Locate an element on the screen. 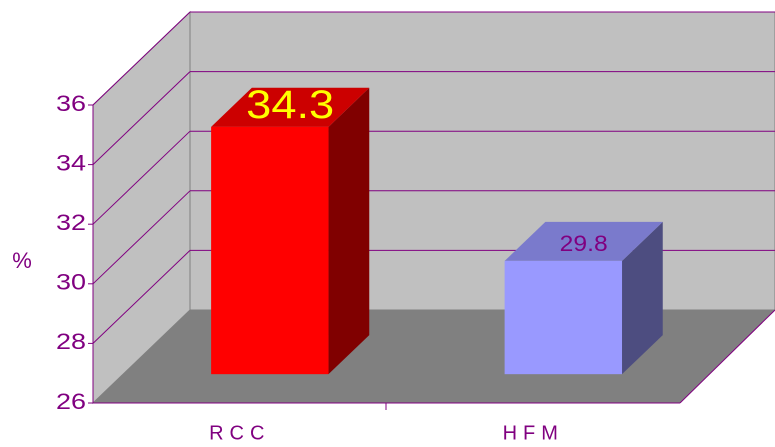 The image size is (775, 447). value-label: 29.8 is located at coordinates (584, 243).